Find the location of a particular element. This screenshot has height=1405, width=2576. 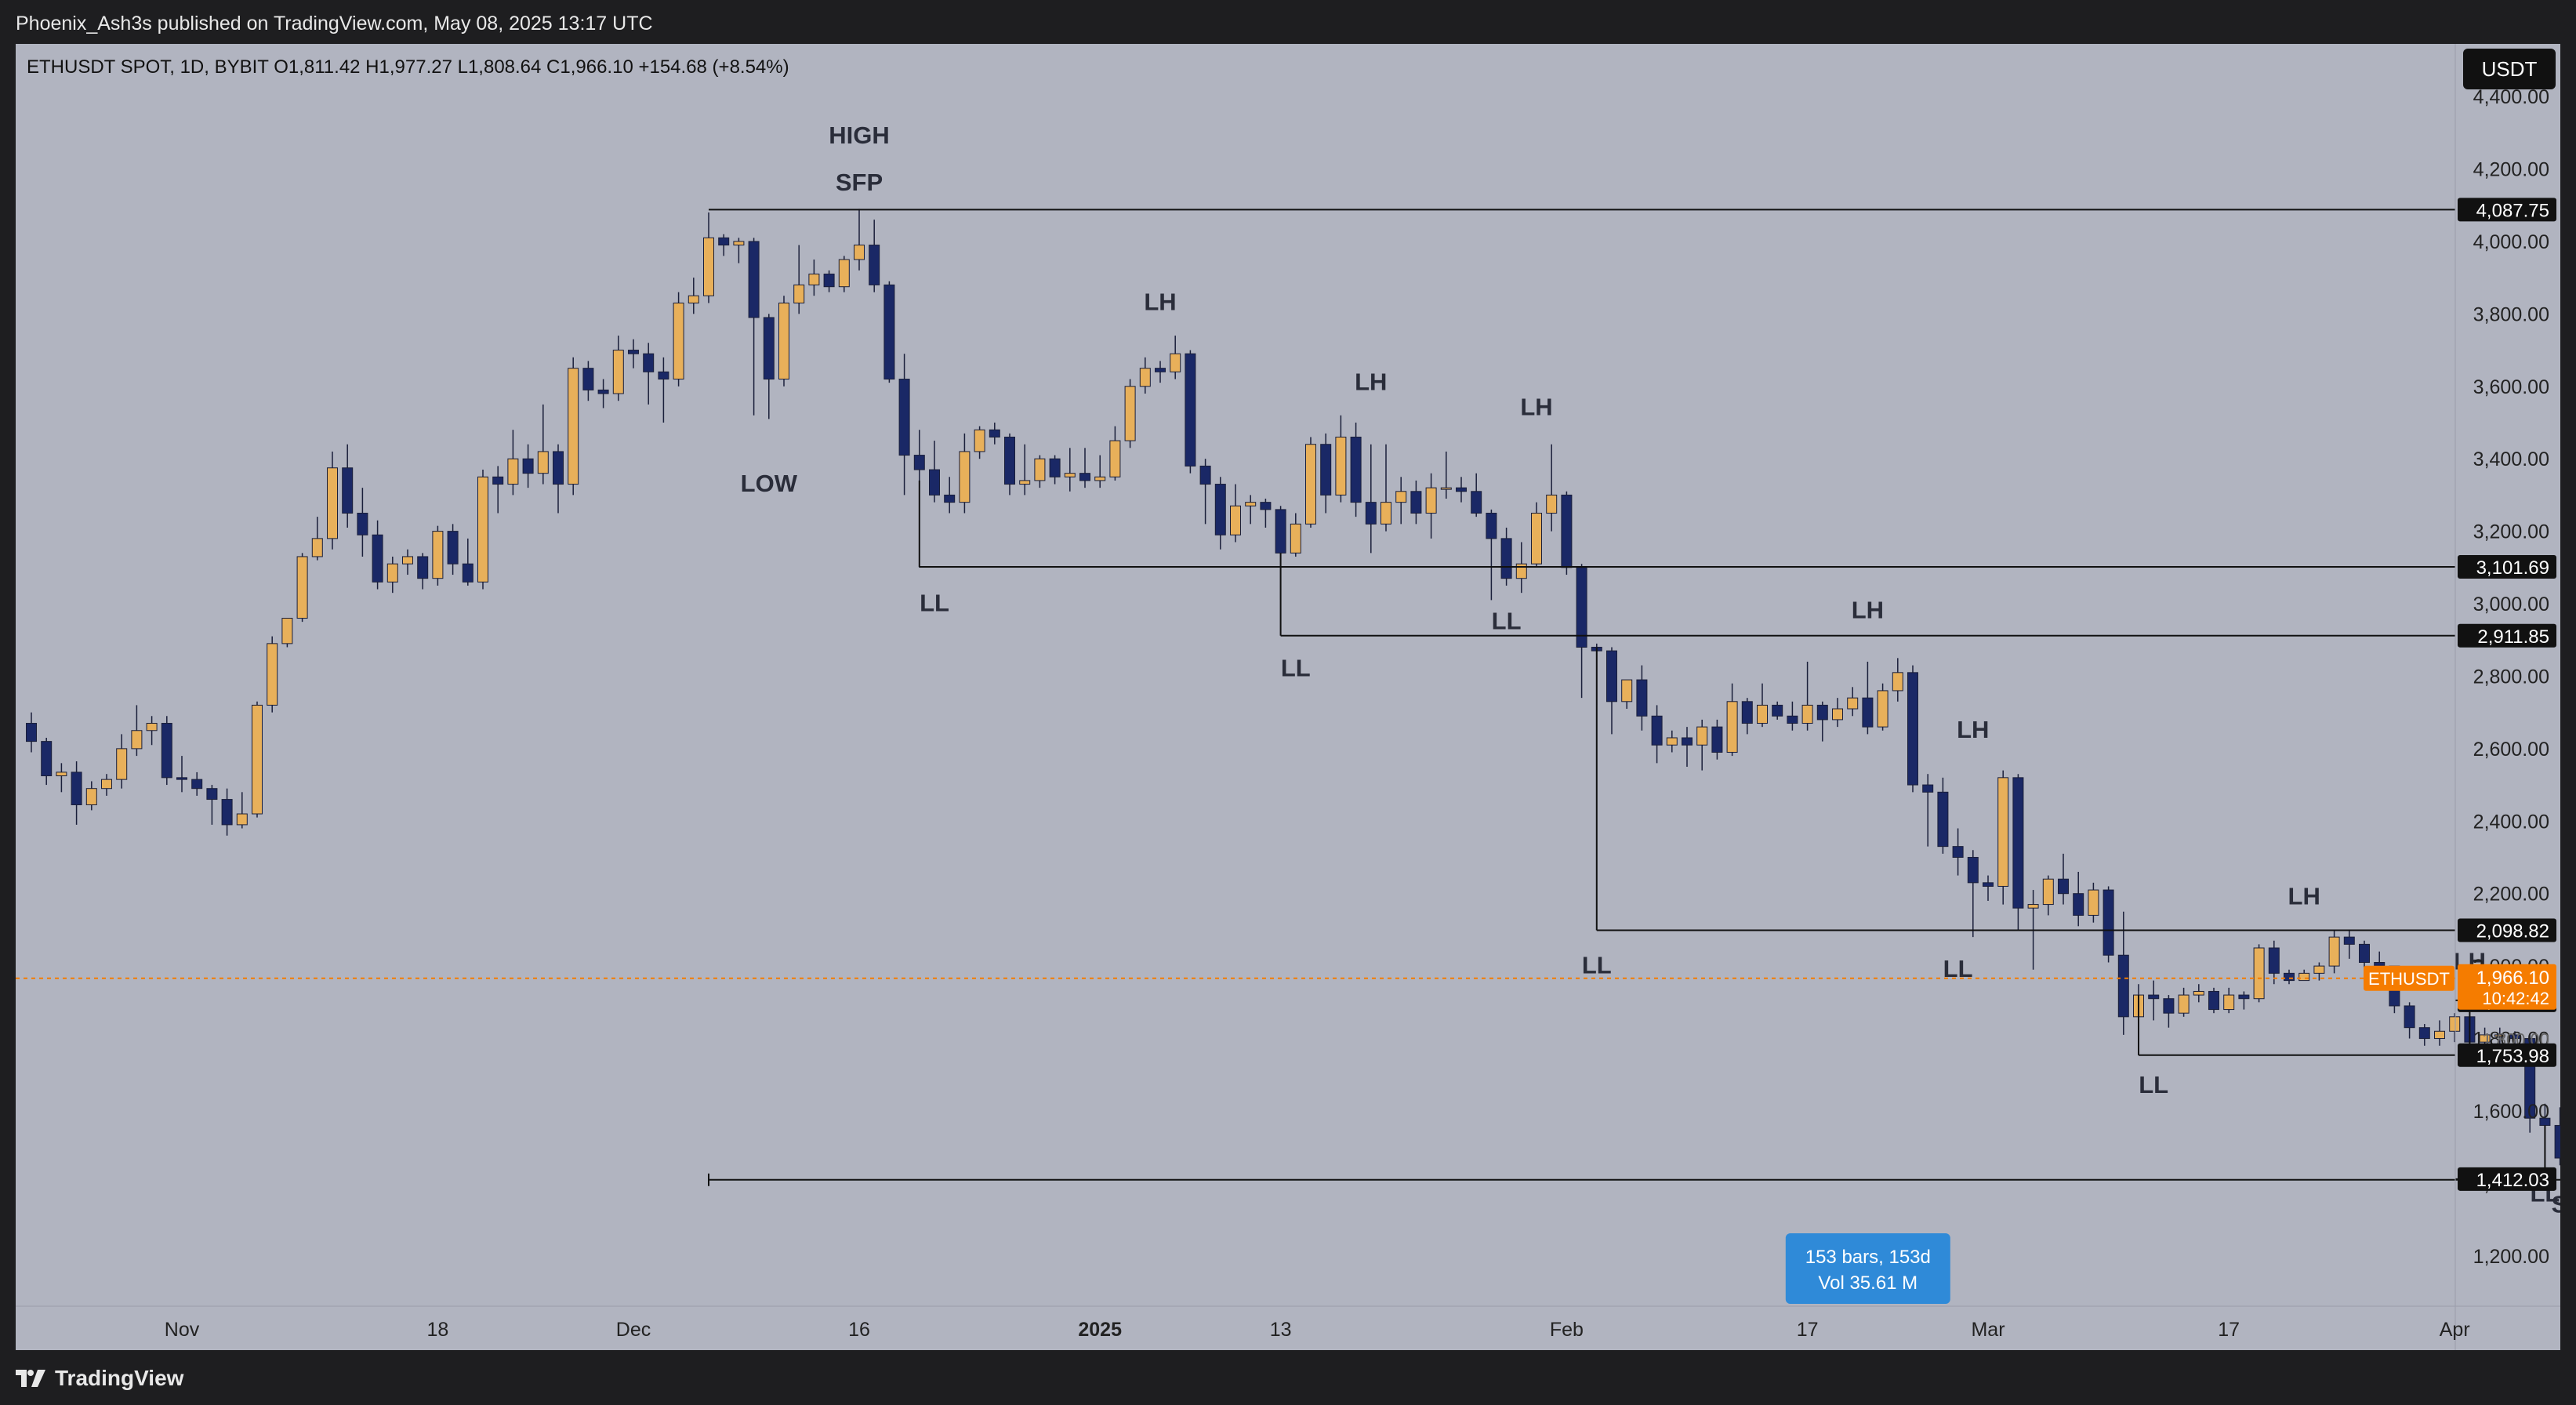

bar-countdown: 10:42:42 is located at coordinates (2515, 999).